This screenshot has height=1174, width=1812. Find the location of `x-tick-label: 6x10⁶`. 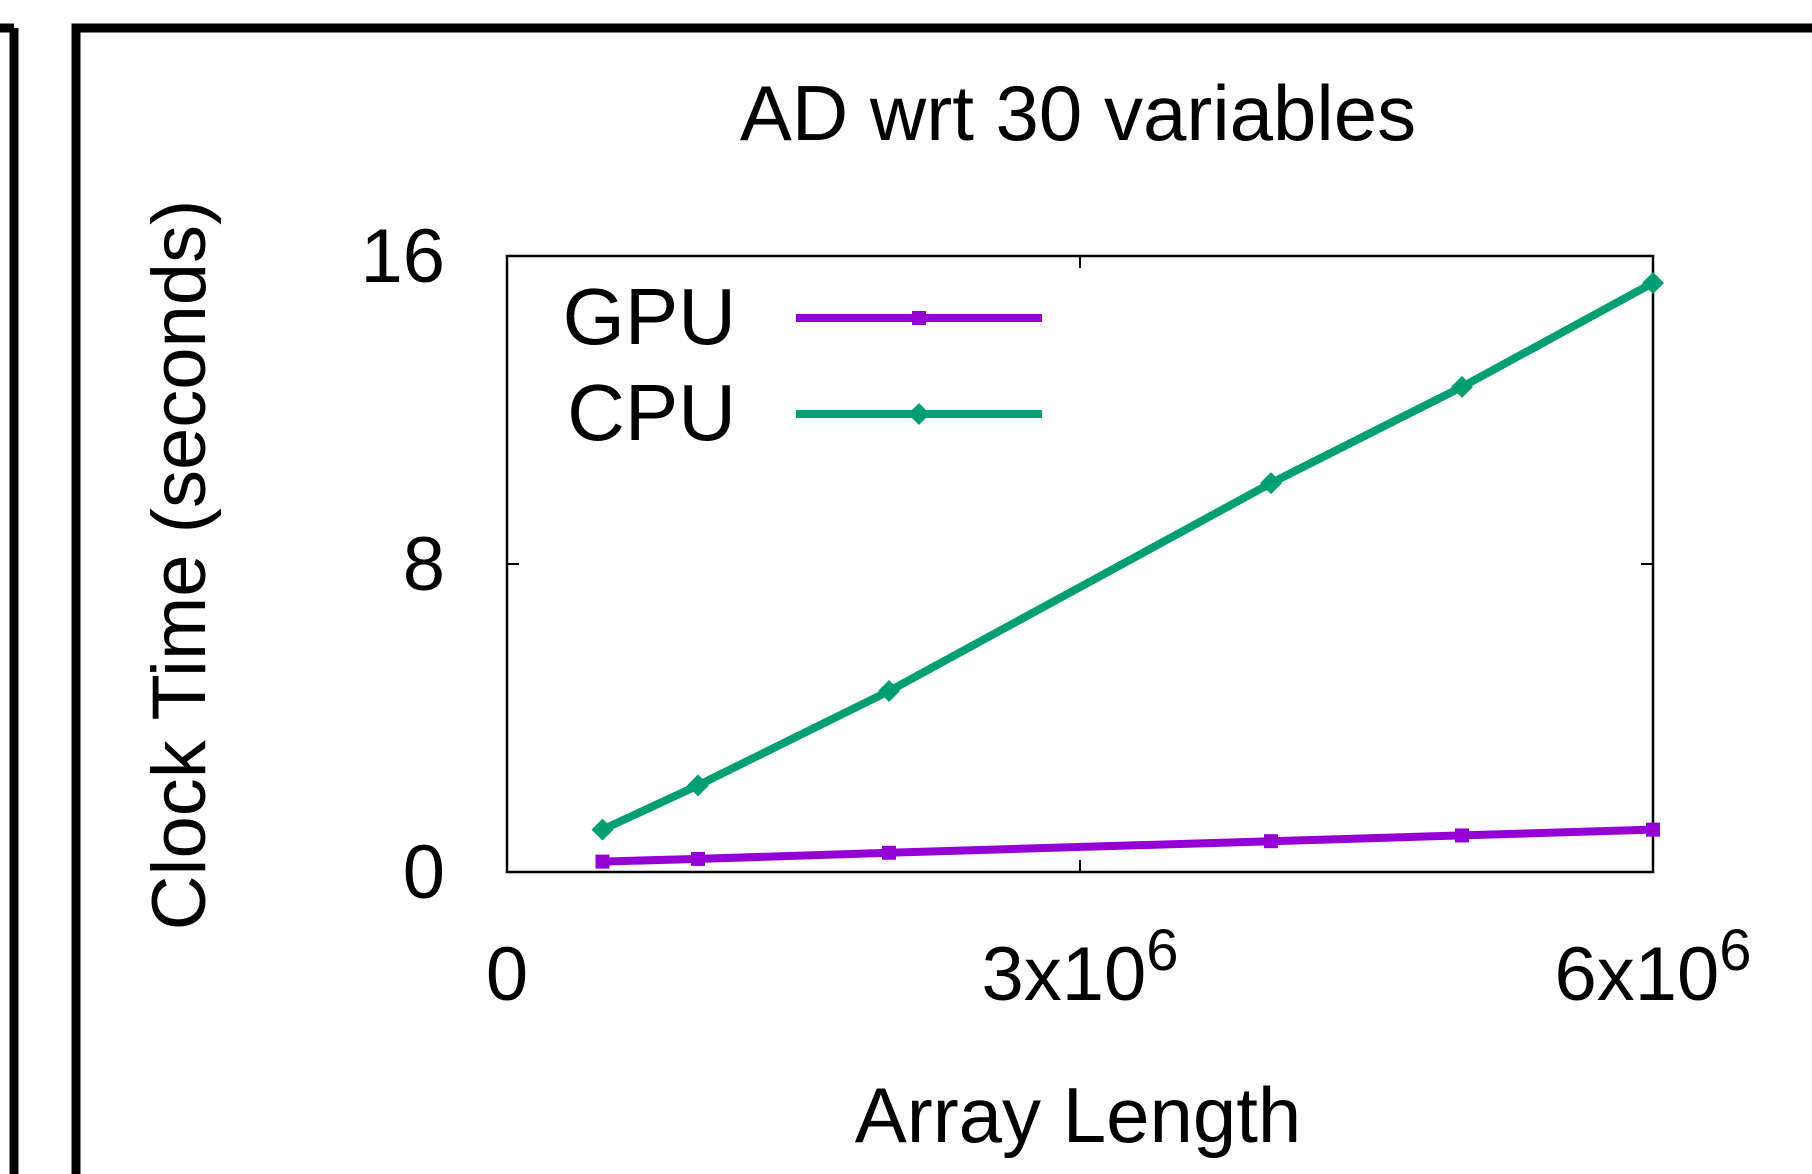

x-tick-label: 6x10⁶ is located at coordinates (1652, 967).